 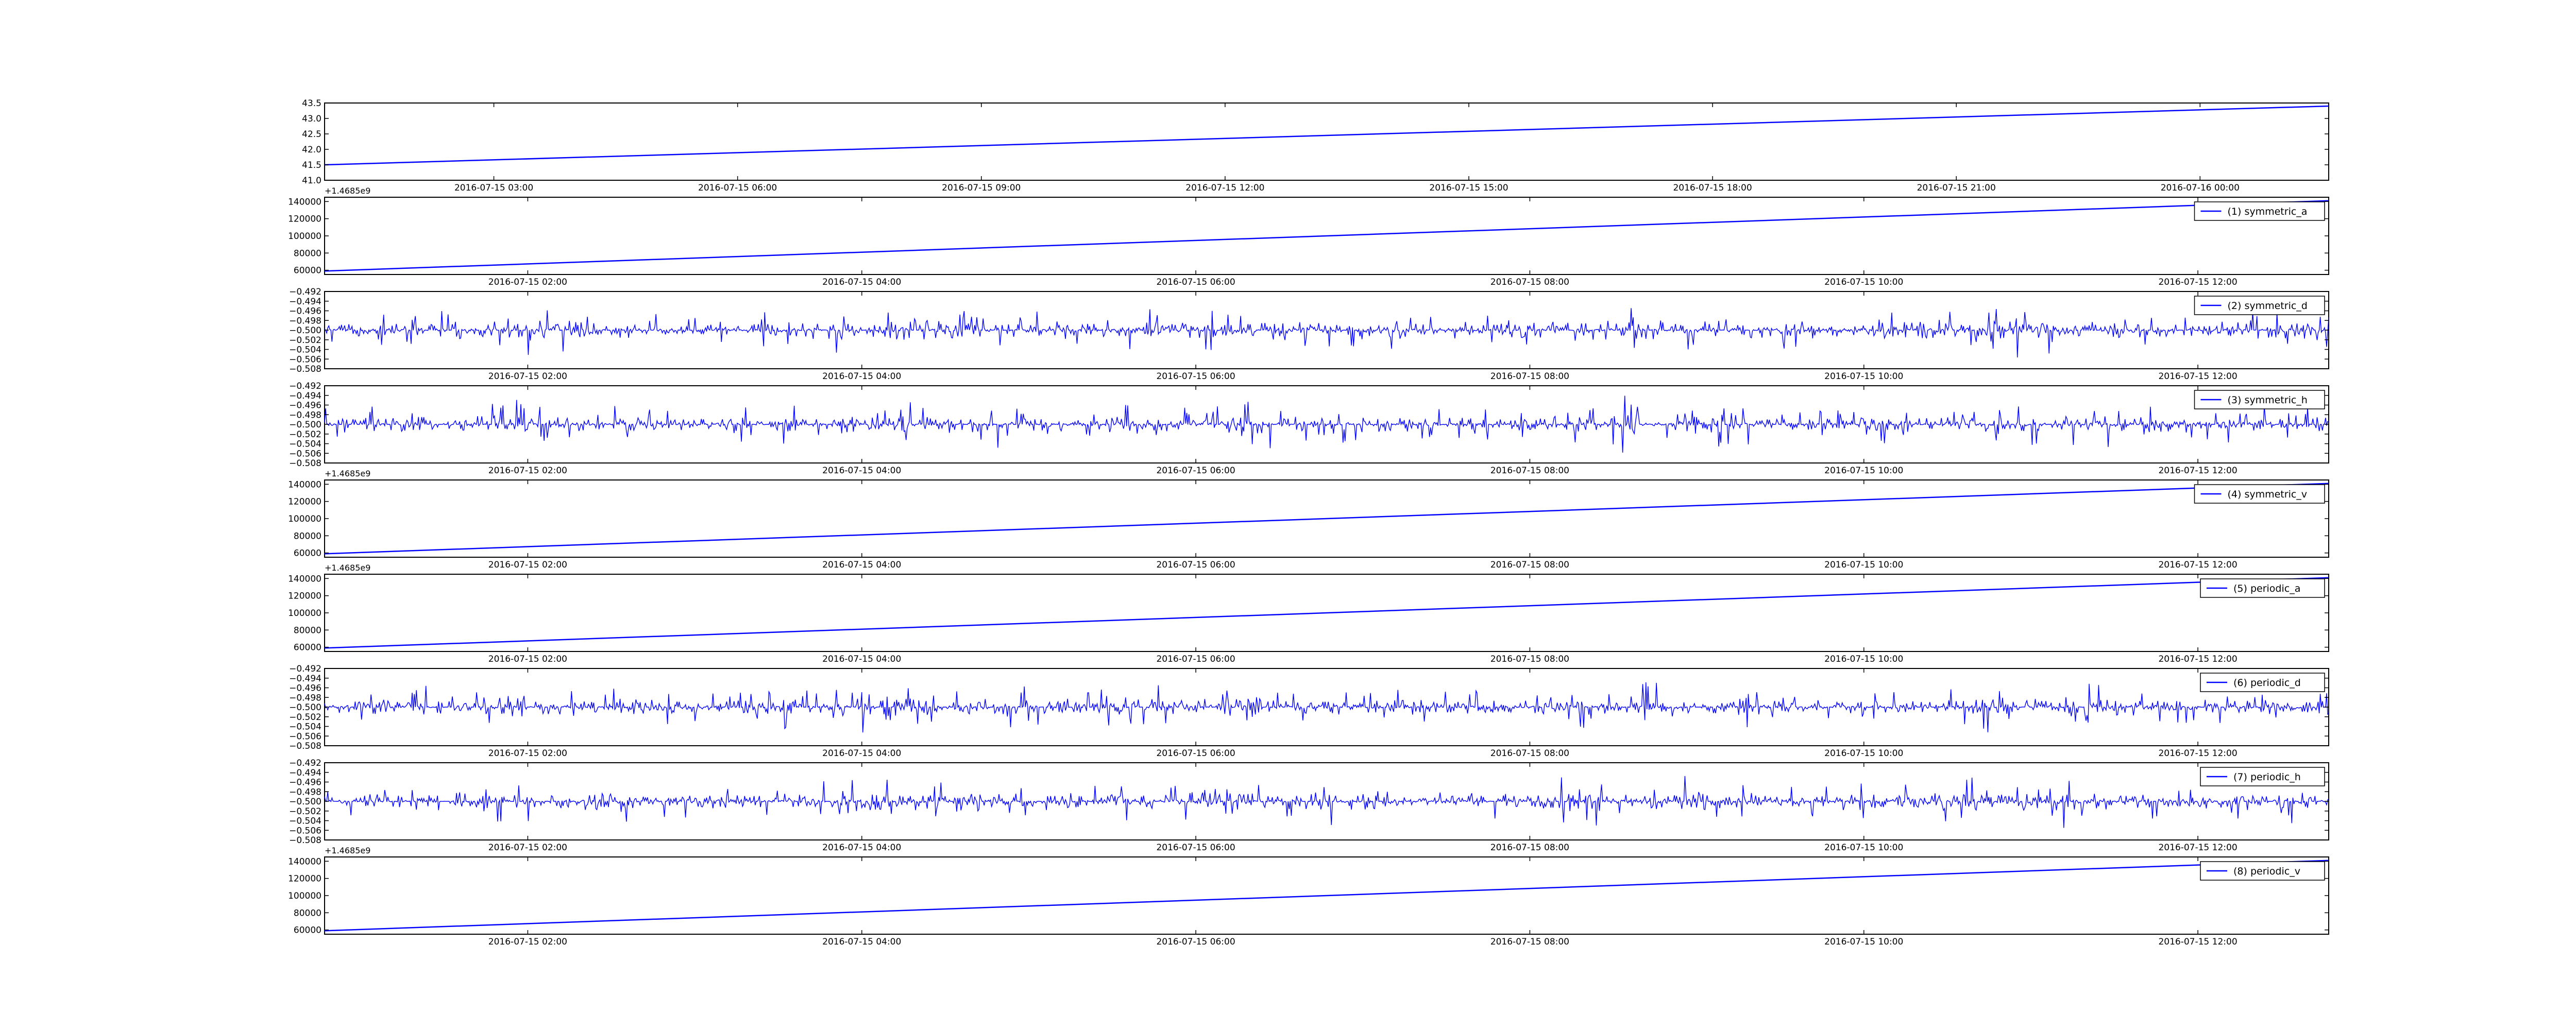 I want to click on legend: (4) symmetric_v, so click(x=2259, y=494).